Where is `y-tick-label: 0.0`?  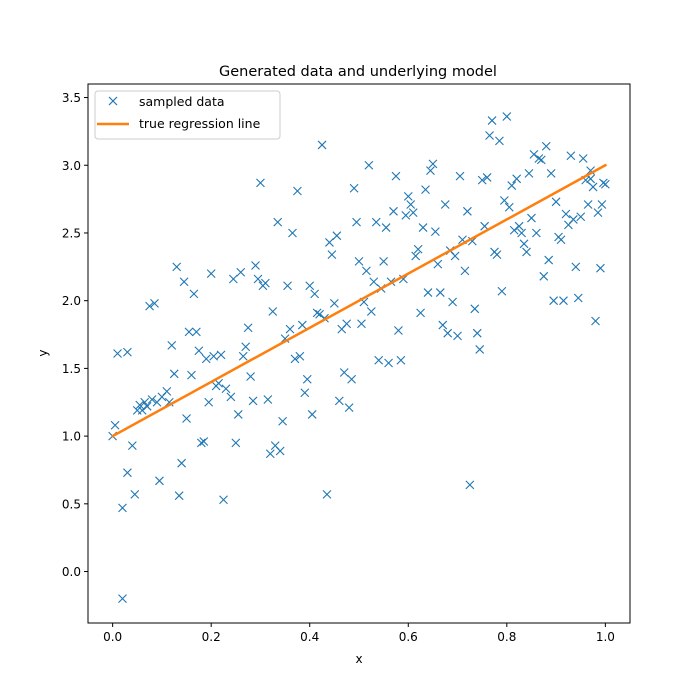
y-tick-label: 0.0 is located at coordinates (71, 572).